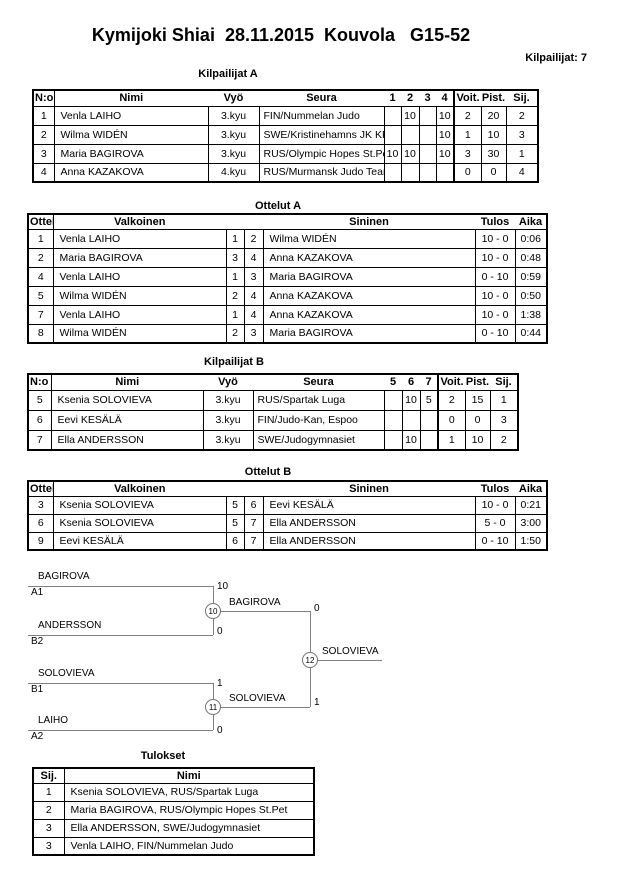 The width and height of the screenshot is (630, 891). I want to click on name-cell: Maria BAGIROVA, RUS/Olympic Hopes St.Pet, so click(189, 810).